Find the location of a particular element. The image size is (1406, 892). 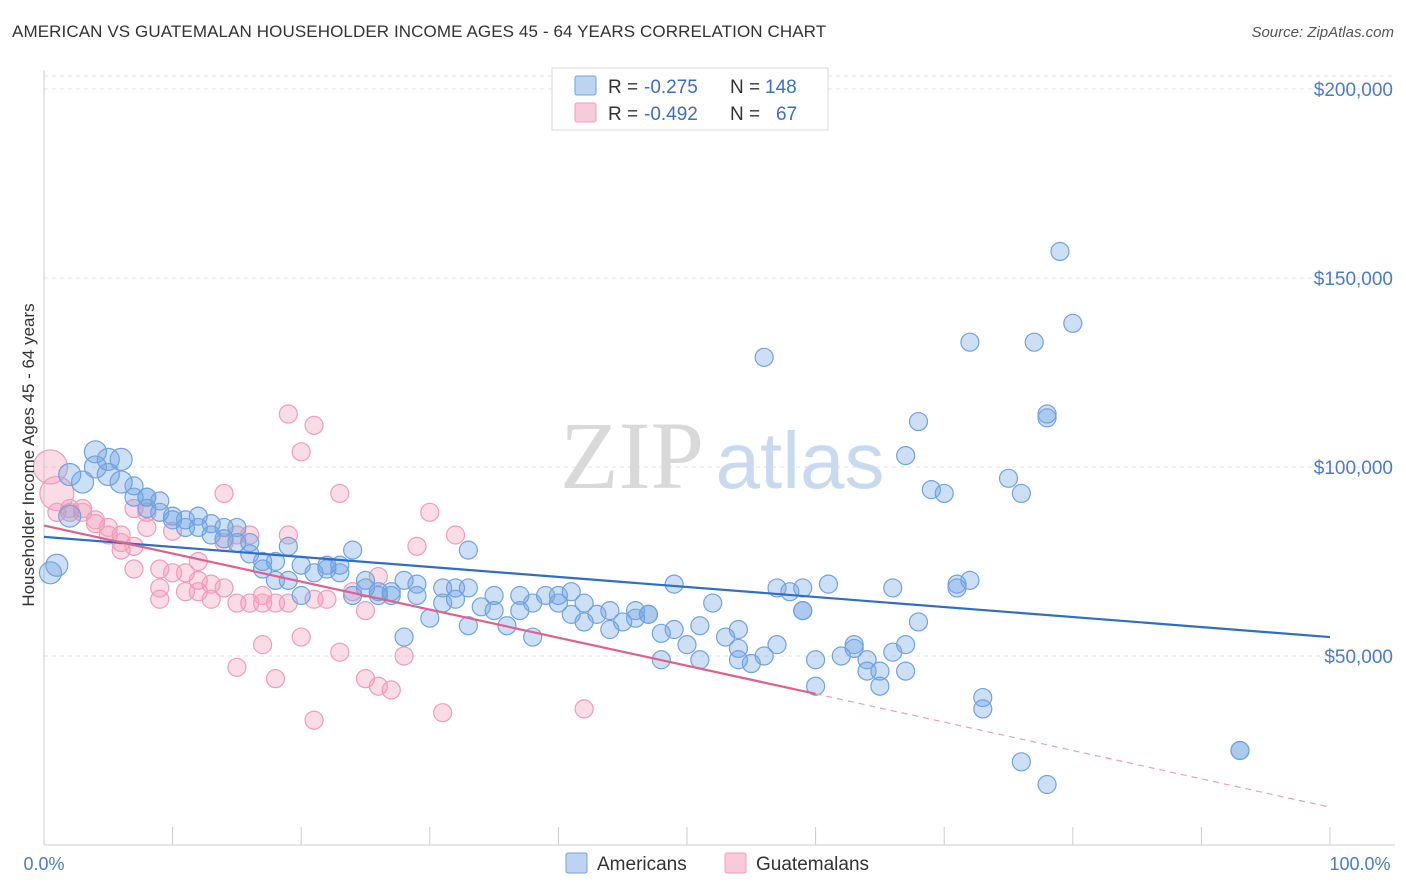

legend-n-value-guatemalans: 67 is located at coordinates (786, 114).